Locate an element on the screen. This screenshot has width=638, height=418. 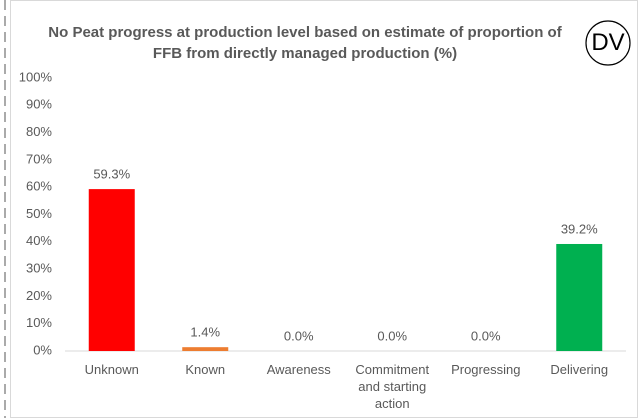
x-tick-label: Known is located at coordinates (205, 369).